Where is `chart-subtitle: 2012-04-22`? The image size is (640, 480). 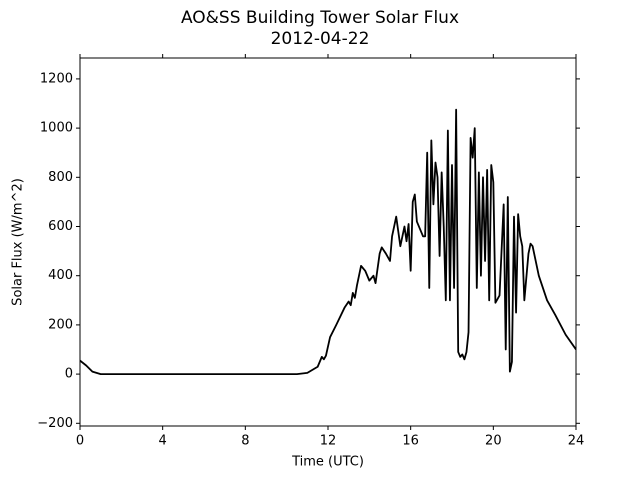
chart-subtitle: 2012-04-22 is located at coordinates (320, 39).